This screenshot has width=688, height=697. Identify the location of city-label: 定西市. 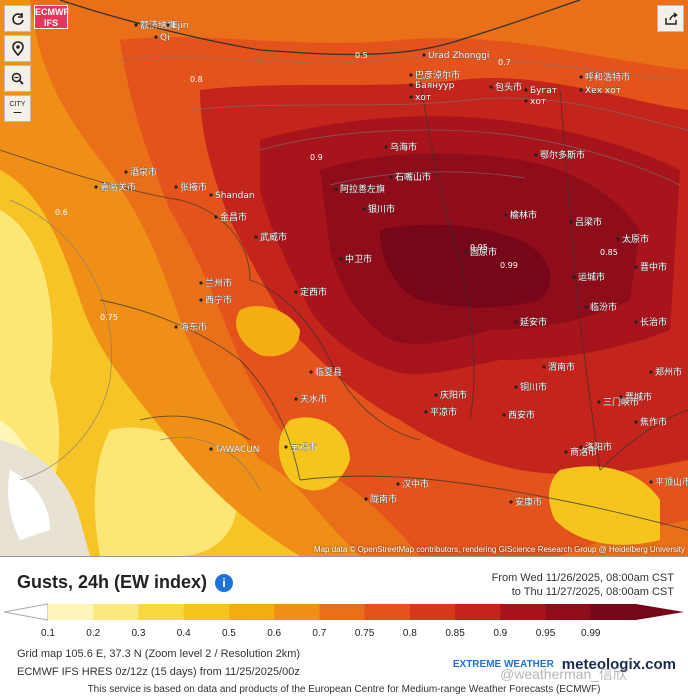
(313, 292).